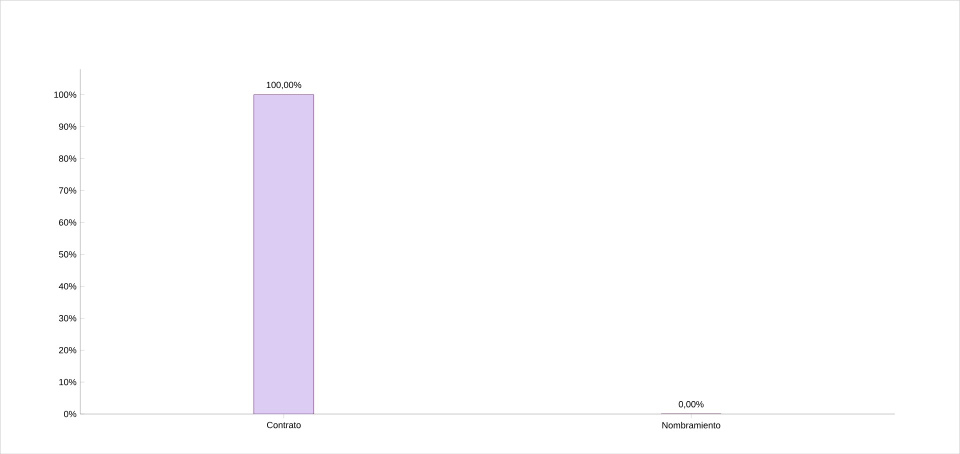 The image size is (960, 454). I want to click on x-tick-label: Nombramiento, so click(691, 425).